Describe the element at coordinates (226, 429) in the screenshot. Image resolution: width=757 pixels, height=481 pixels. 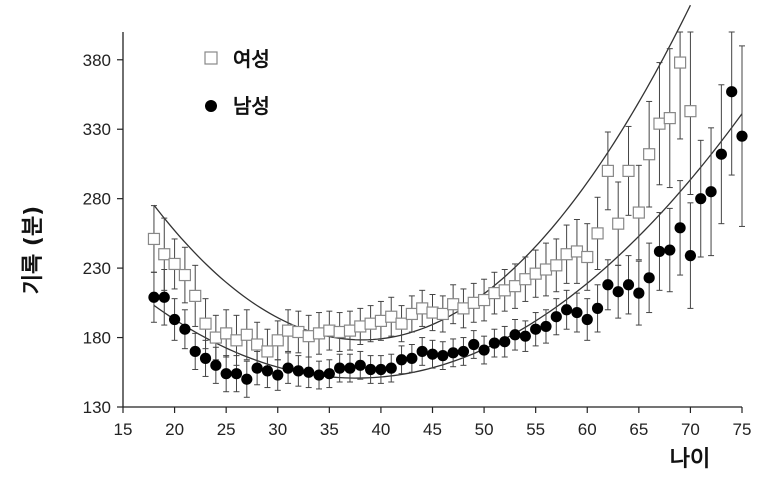
I see `x-tick-label: 25` at that location.